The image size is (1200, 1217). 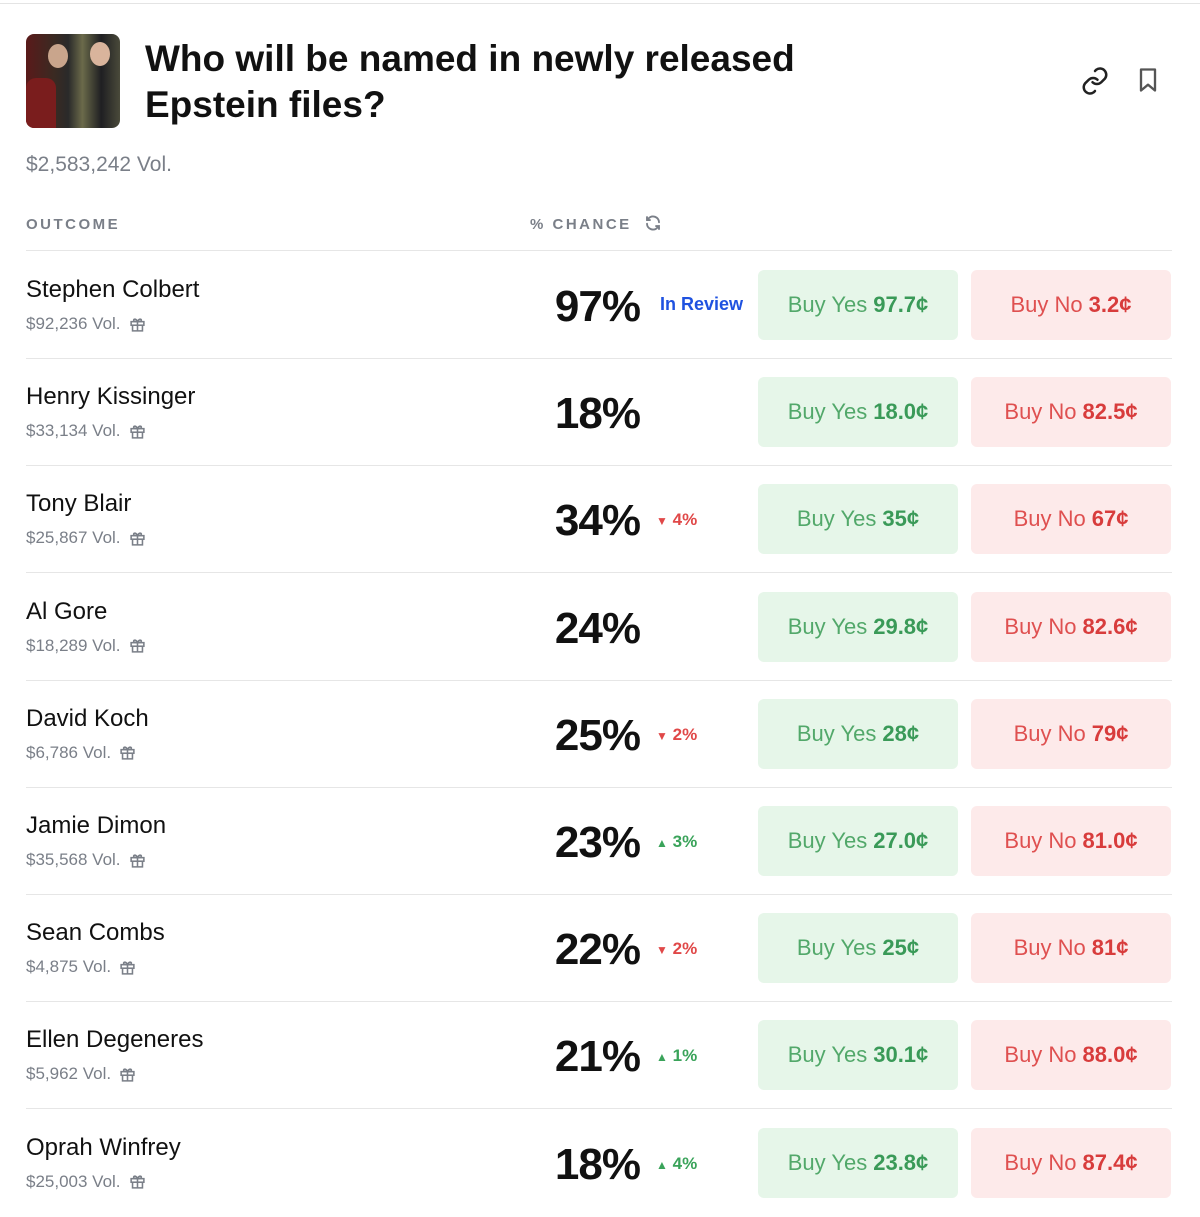 What do you see at coordinates (1110, 948) in the screenshot?
I see `no-price: 81¢` at bounding box center [1110, 948].